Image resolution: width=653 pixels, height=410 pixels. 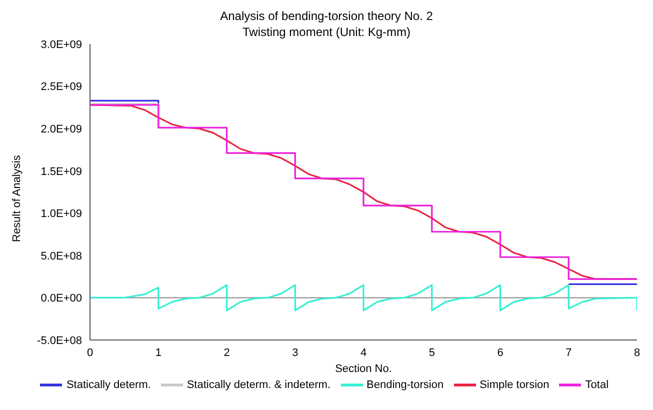 What do you see at coordinates (363, 352) in the screenshot?
I see `x-tick-label: 4` at bounding box center [363, 352].